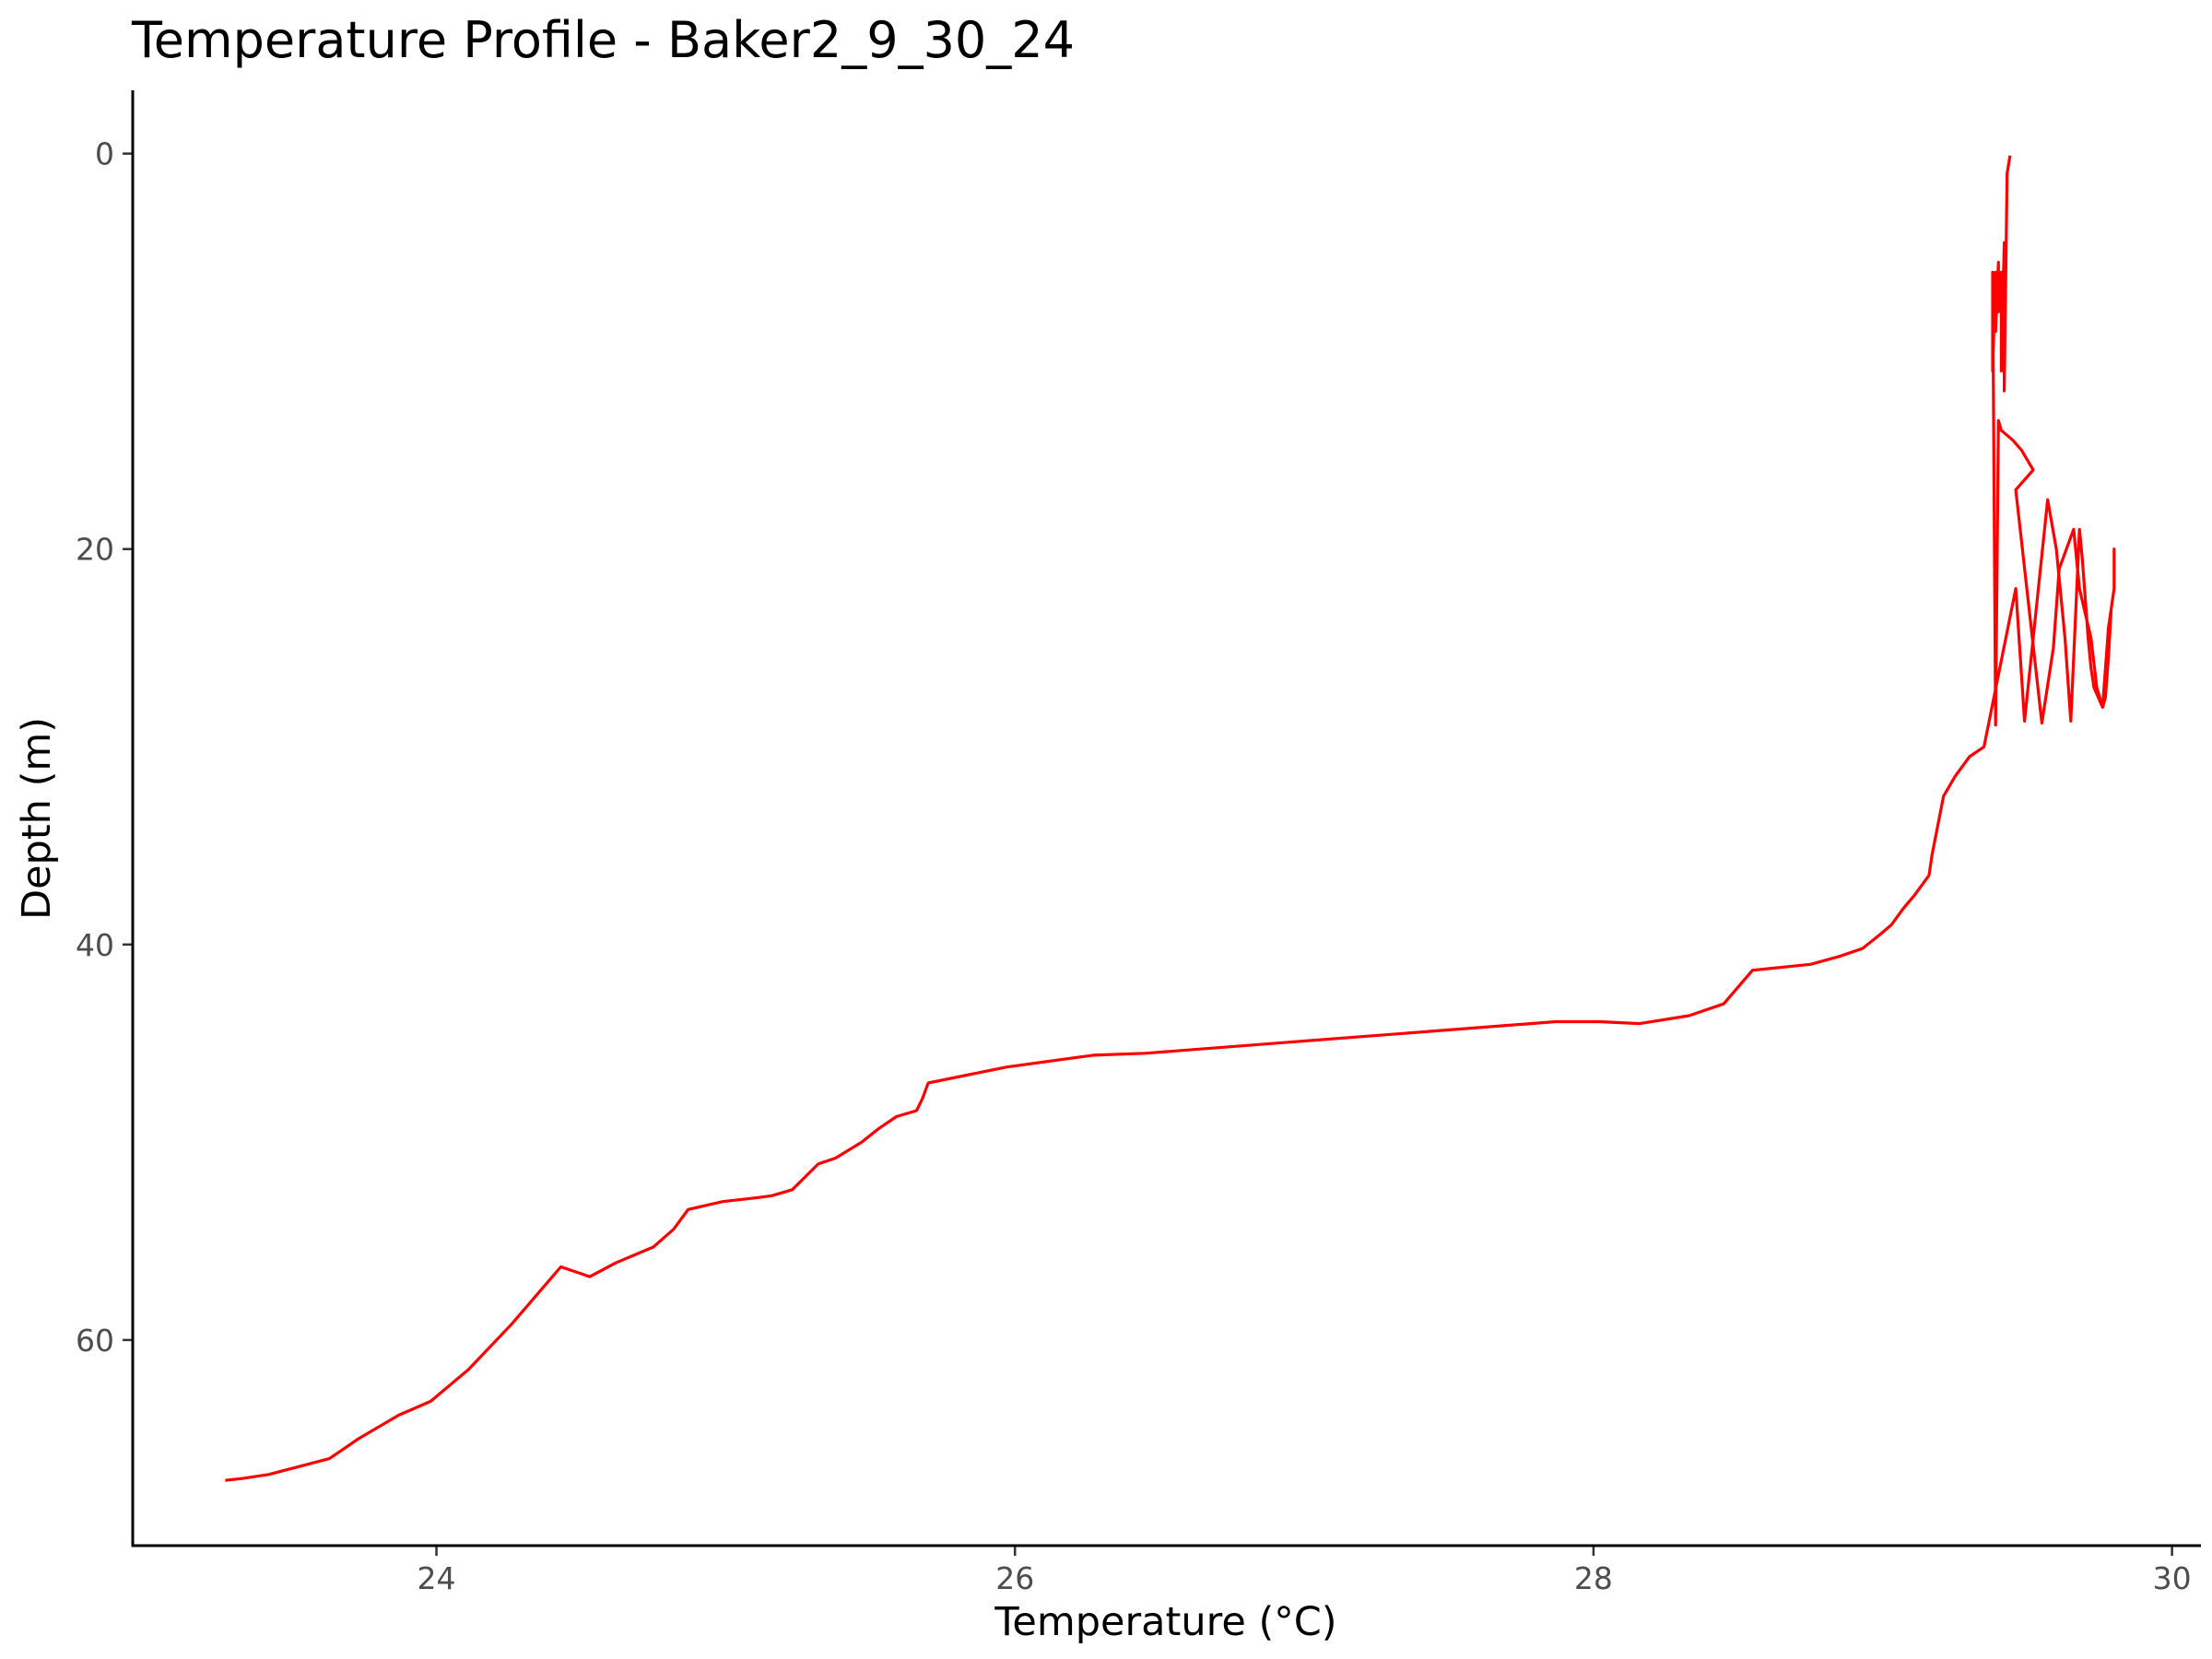 Image resolution: width=2212 pixels, height=1659 pixels. What do you see at coordinates (437, 1578) in the screenshot?
I see `x-tick-label: 24` at bounding box center [437, 1578].